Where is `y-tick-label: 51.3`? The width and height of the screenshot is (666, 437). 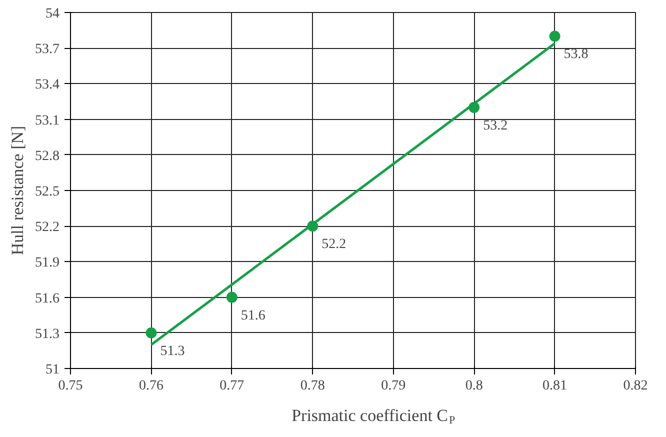 y-tick-label: 51.3 is located at coordinates (47, 334).